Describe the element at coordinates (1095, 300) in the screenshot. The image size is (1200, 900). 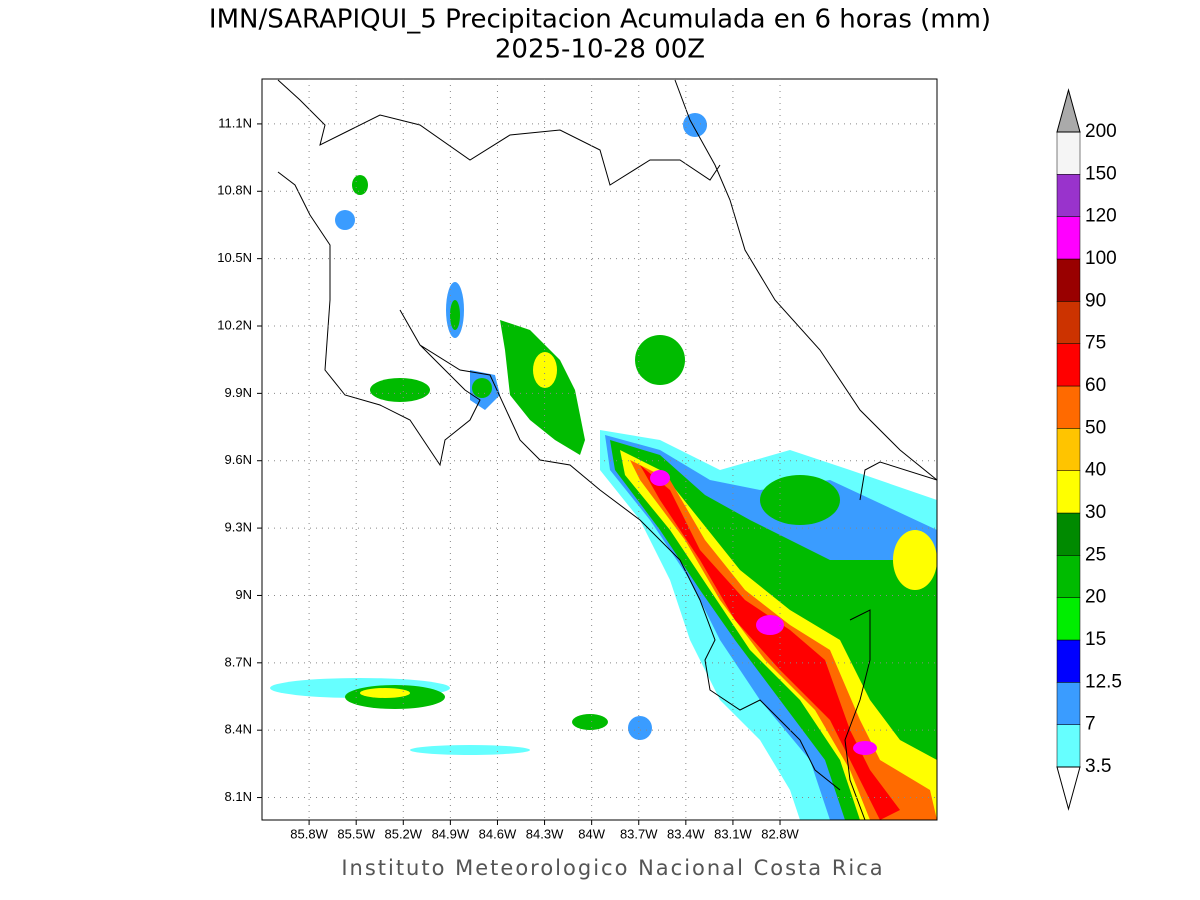
I see `colorbar-label: 90` at that location.